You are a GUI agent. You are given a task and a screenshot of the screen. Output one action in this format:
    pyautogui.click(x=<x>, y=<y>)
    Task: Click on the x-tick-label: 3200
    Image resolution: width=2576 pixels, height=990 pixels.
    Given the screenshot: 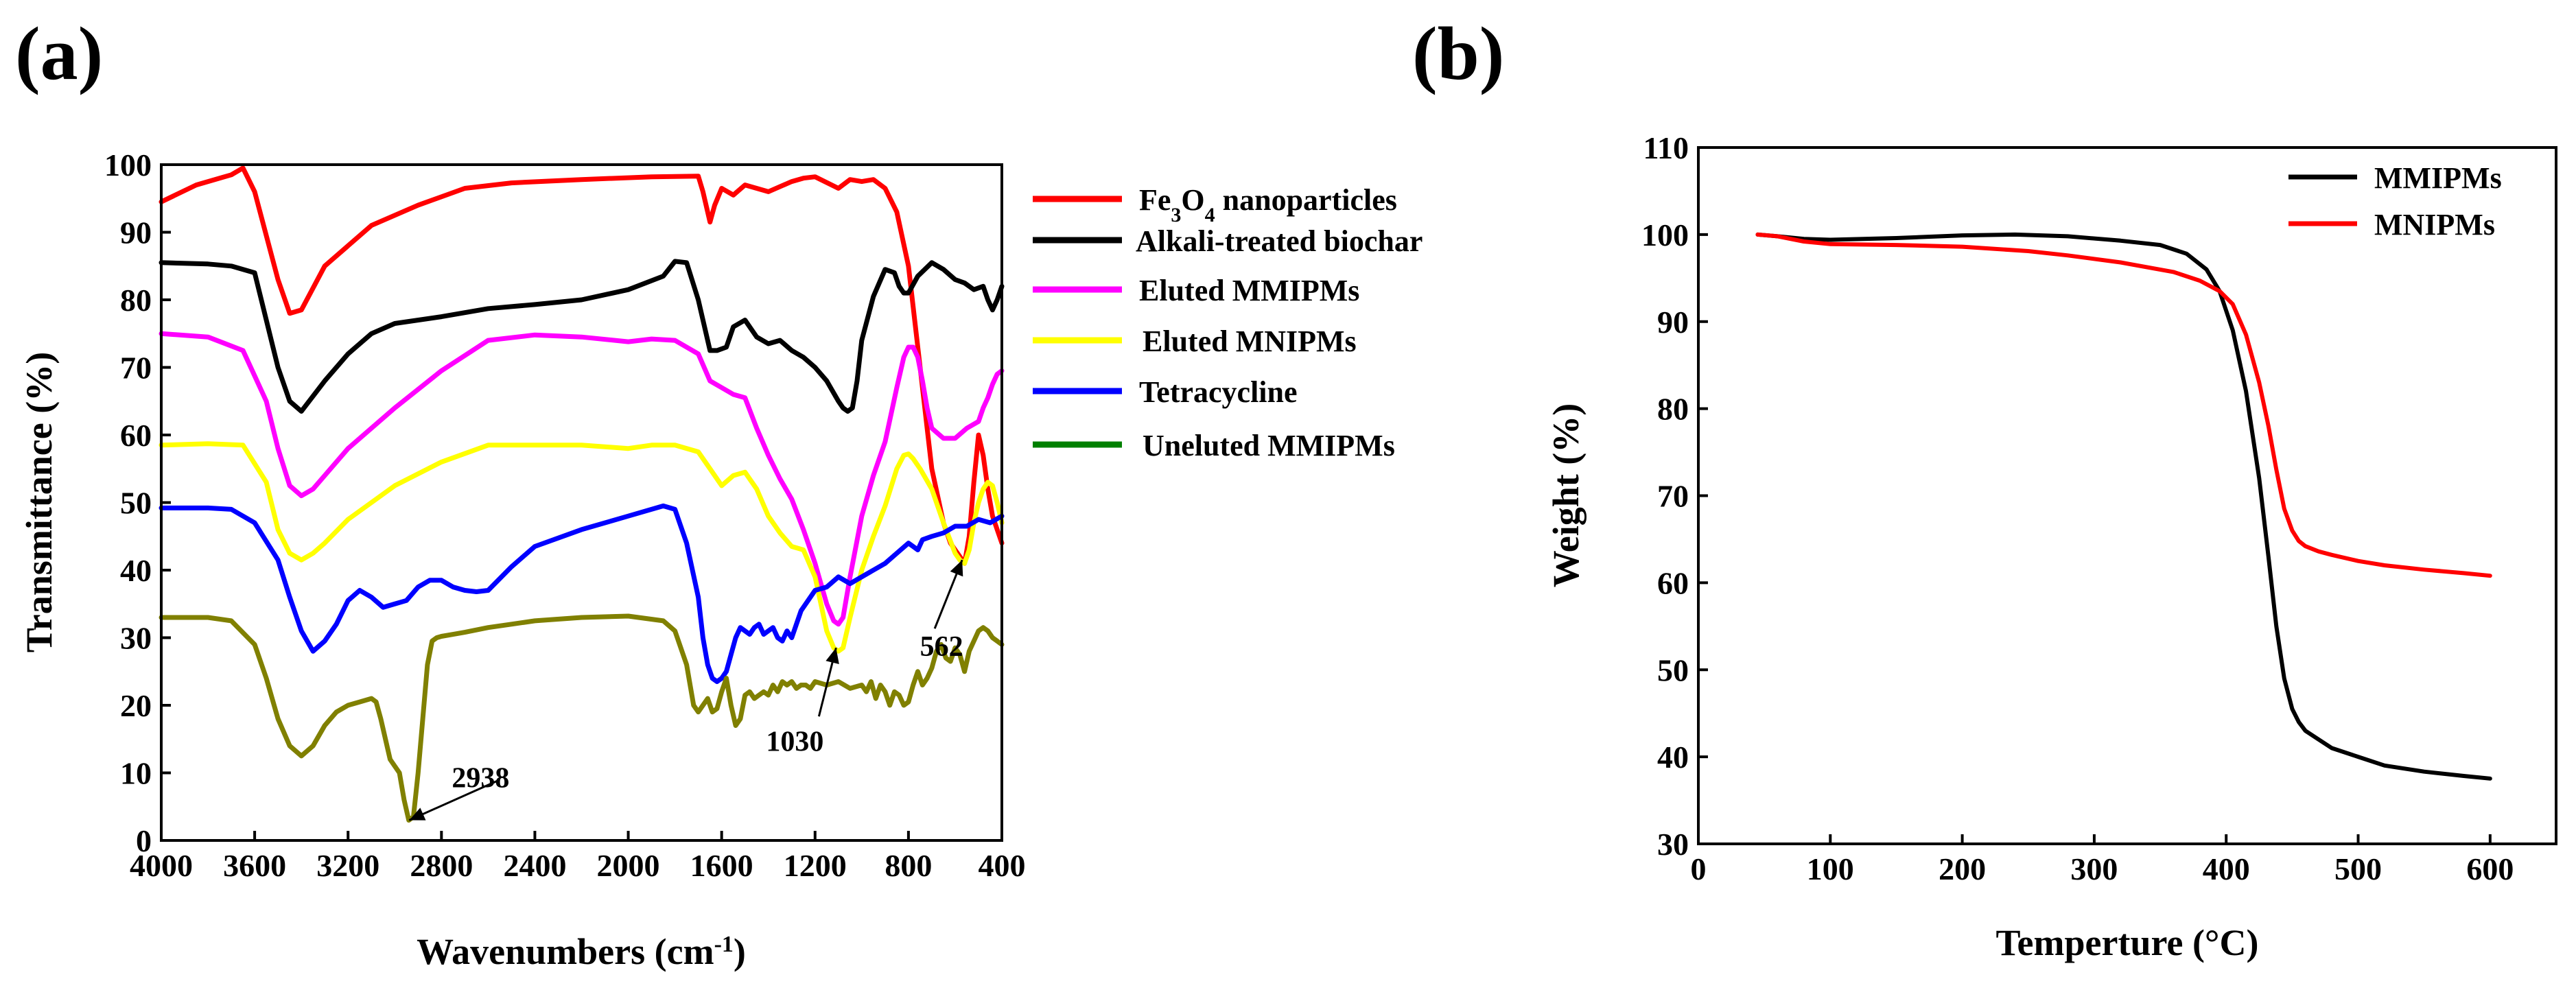 What is the action you would take?
    pyautogui.click(x=347, y=865)
    